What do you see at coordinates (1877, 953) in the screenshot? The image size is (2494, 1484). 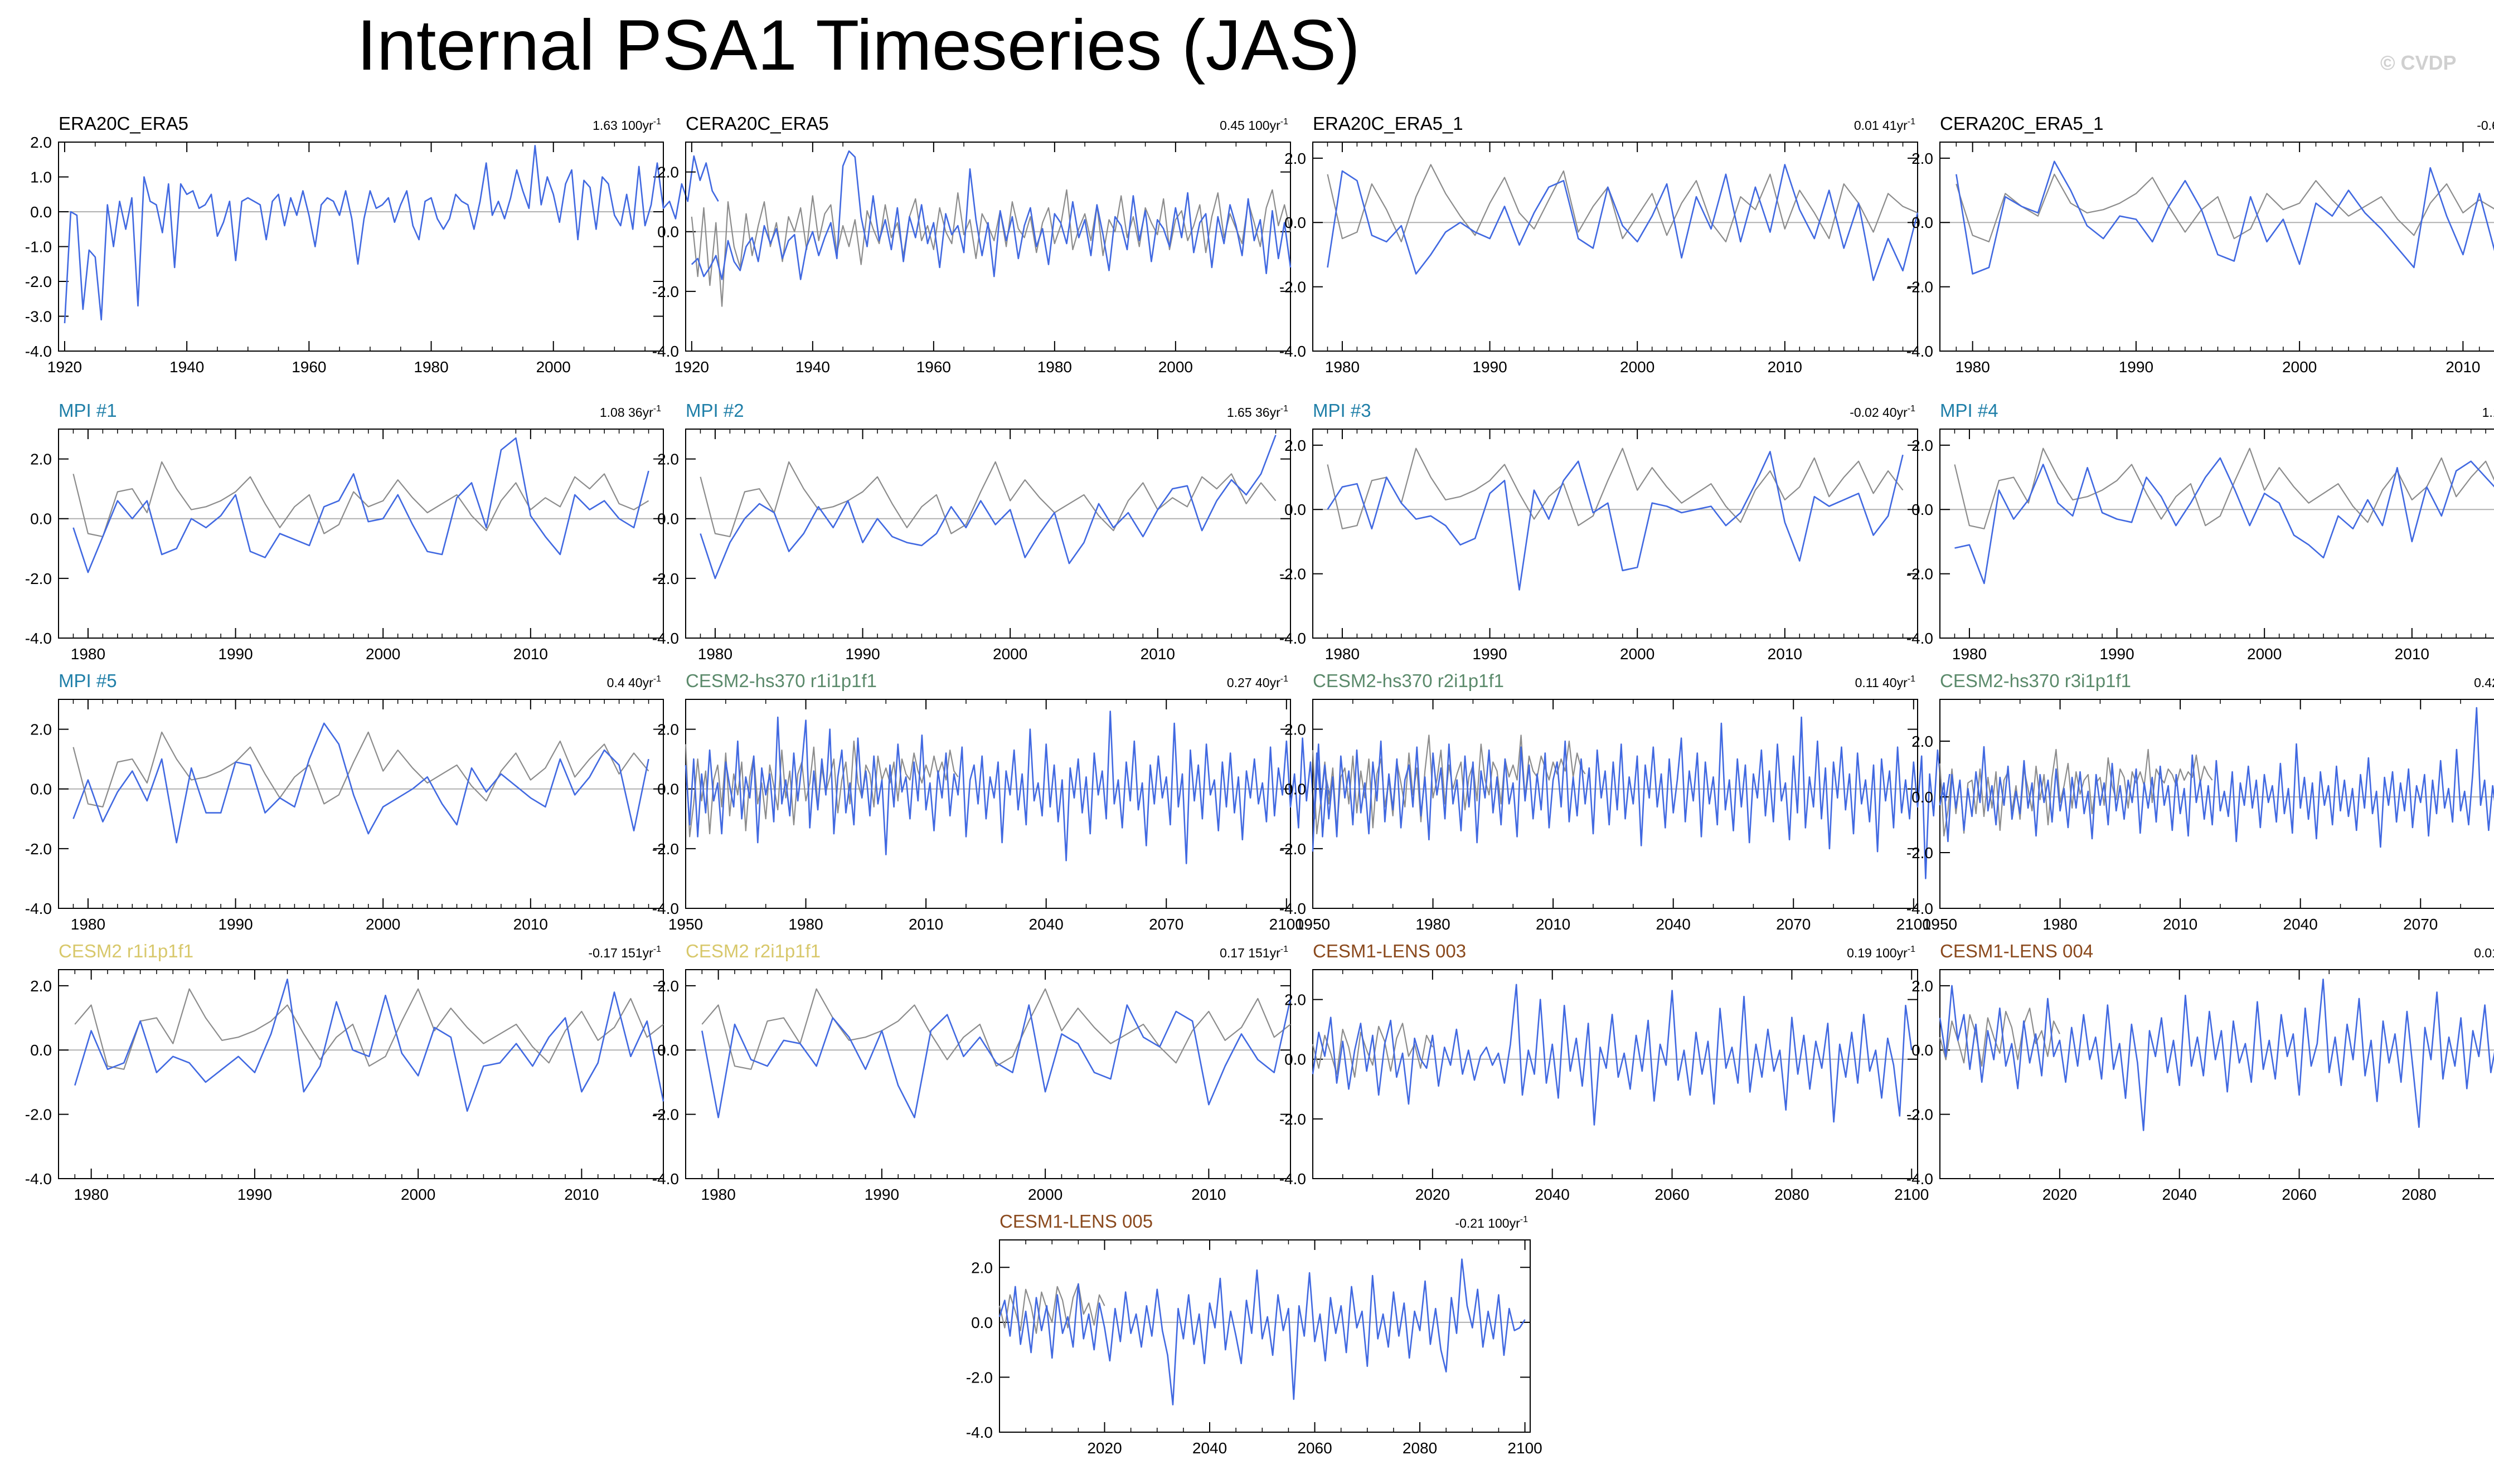 I see `trend-value: 0.19 100yr` at bounding box center [1877, 953].